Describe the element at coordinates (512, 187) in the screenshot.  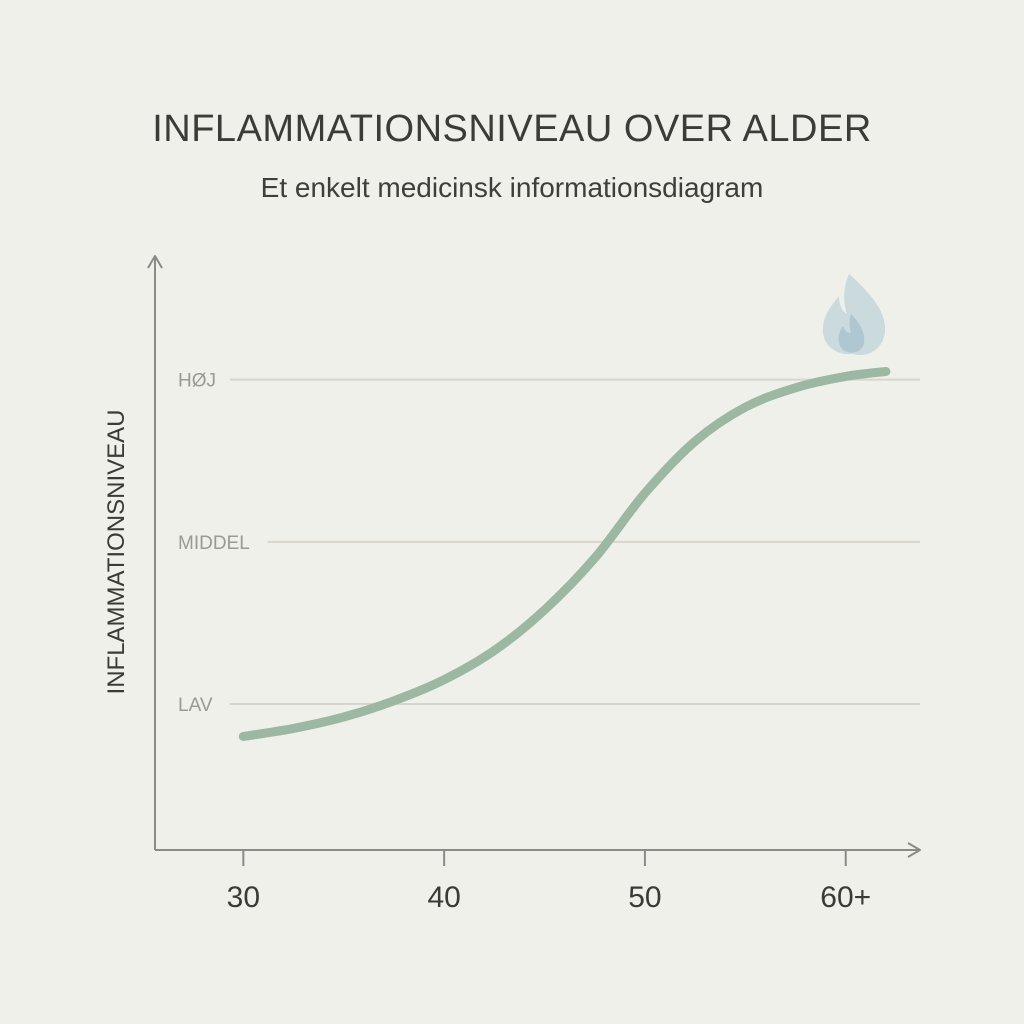
I see `chart-subtitle: Et enkelt medicinsk informationsdiagram` at that location.